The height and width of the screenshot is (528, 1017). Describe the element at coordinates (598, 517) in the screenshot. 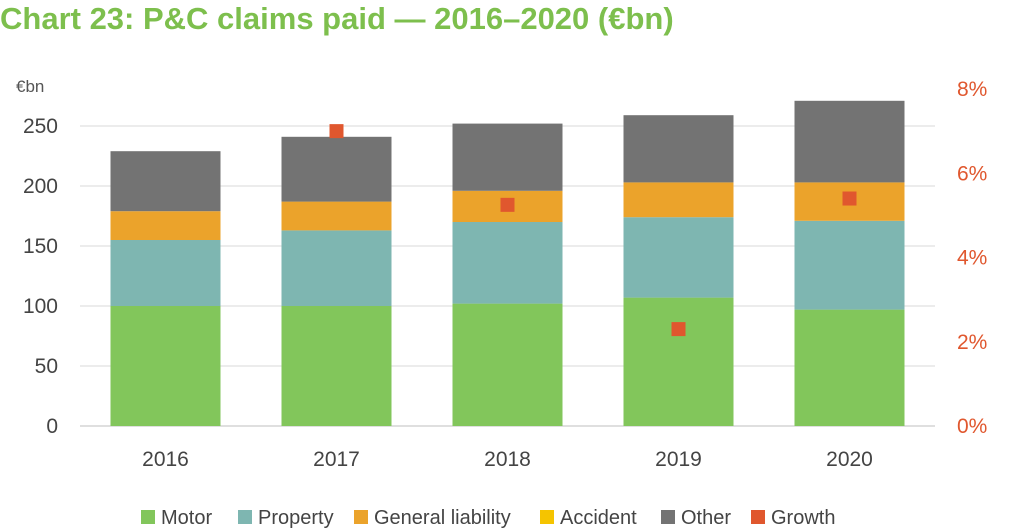

I see `legend-label: Accident` at that location.